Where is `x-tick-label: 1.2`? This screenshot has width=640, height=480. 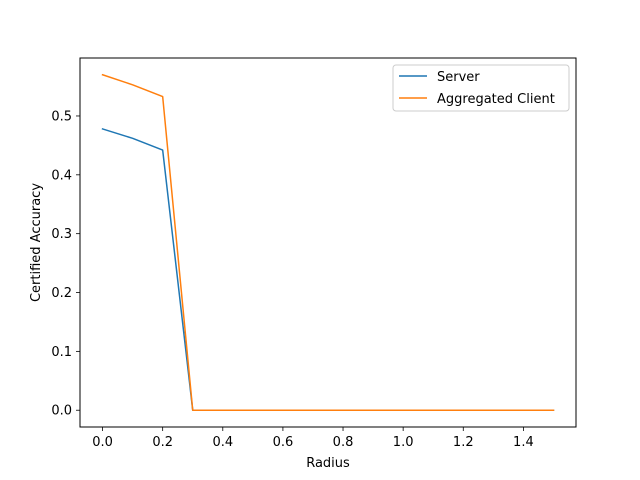
x-tick-label: 1.2 is located at coordinates (463, 442).